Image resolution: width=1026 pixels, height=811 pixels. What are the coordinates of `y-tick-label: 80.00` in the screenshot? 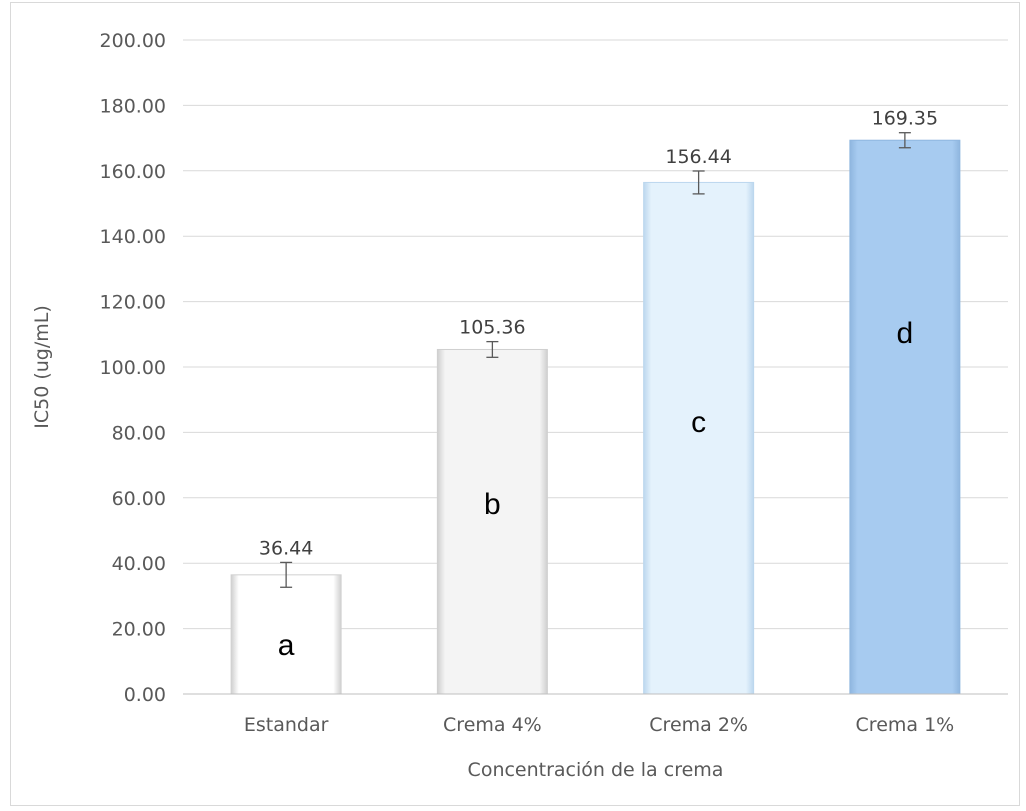 It's located at (139, 433).